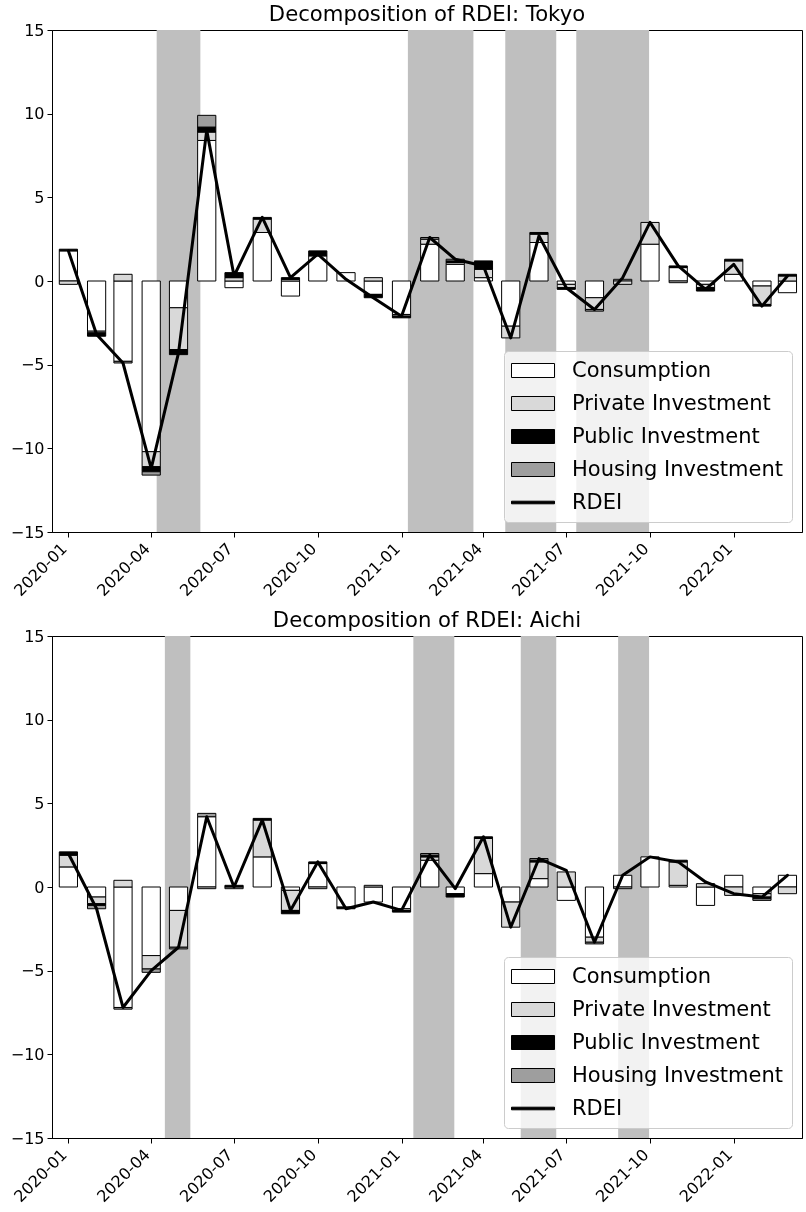  I want to click on chart-title: Decomposition of RDEI: Tokyo, so click(427, 13).